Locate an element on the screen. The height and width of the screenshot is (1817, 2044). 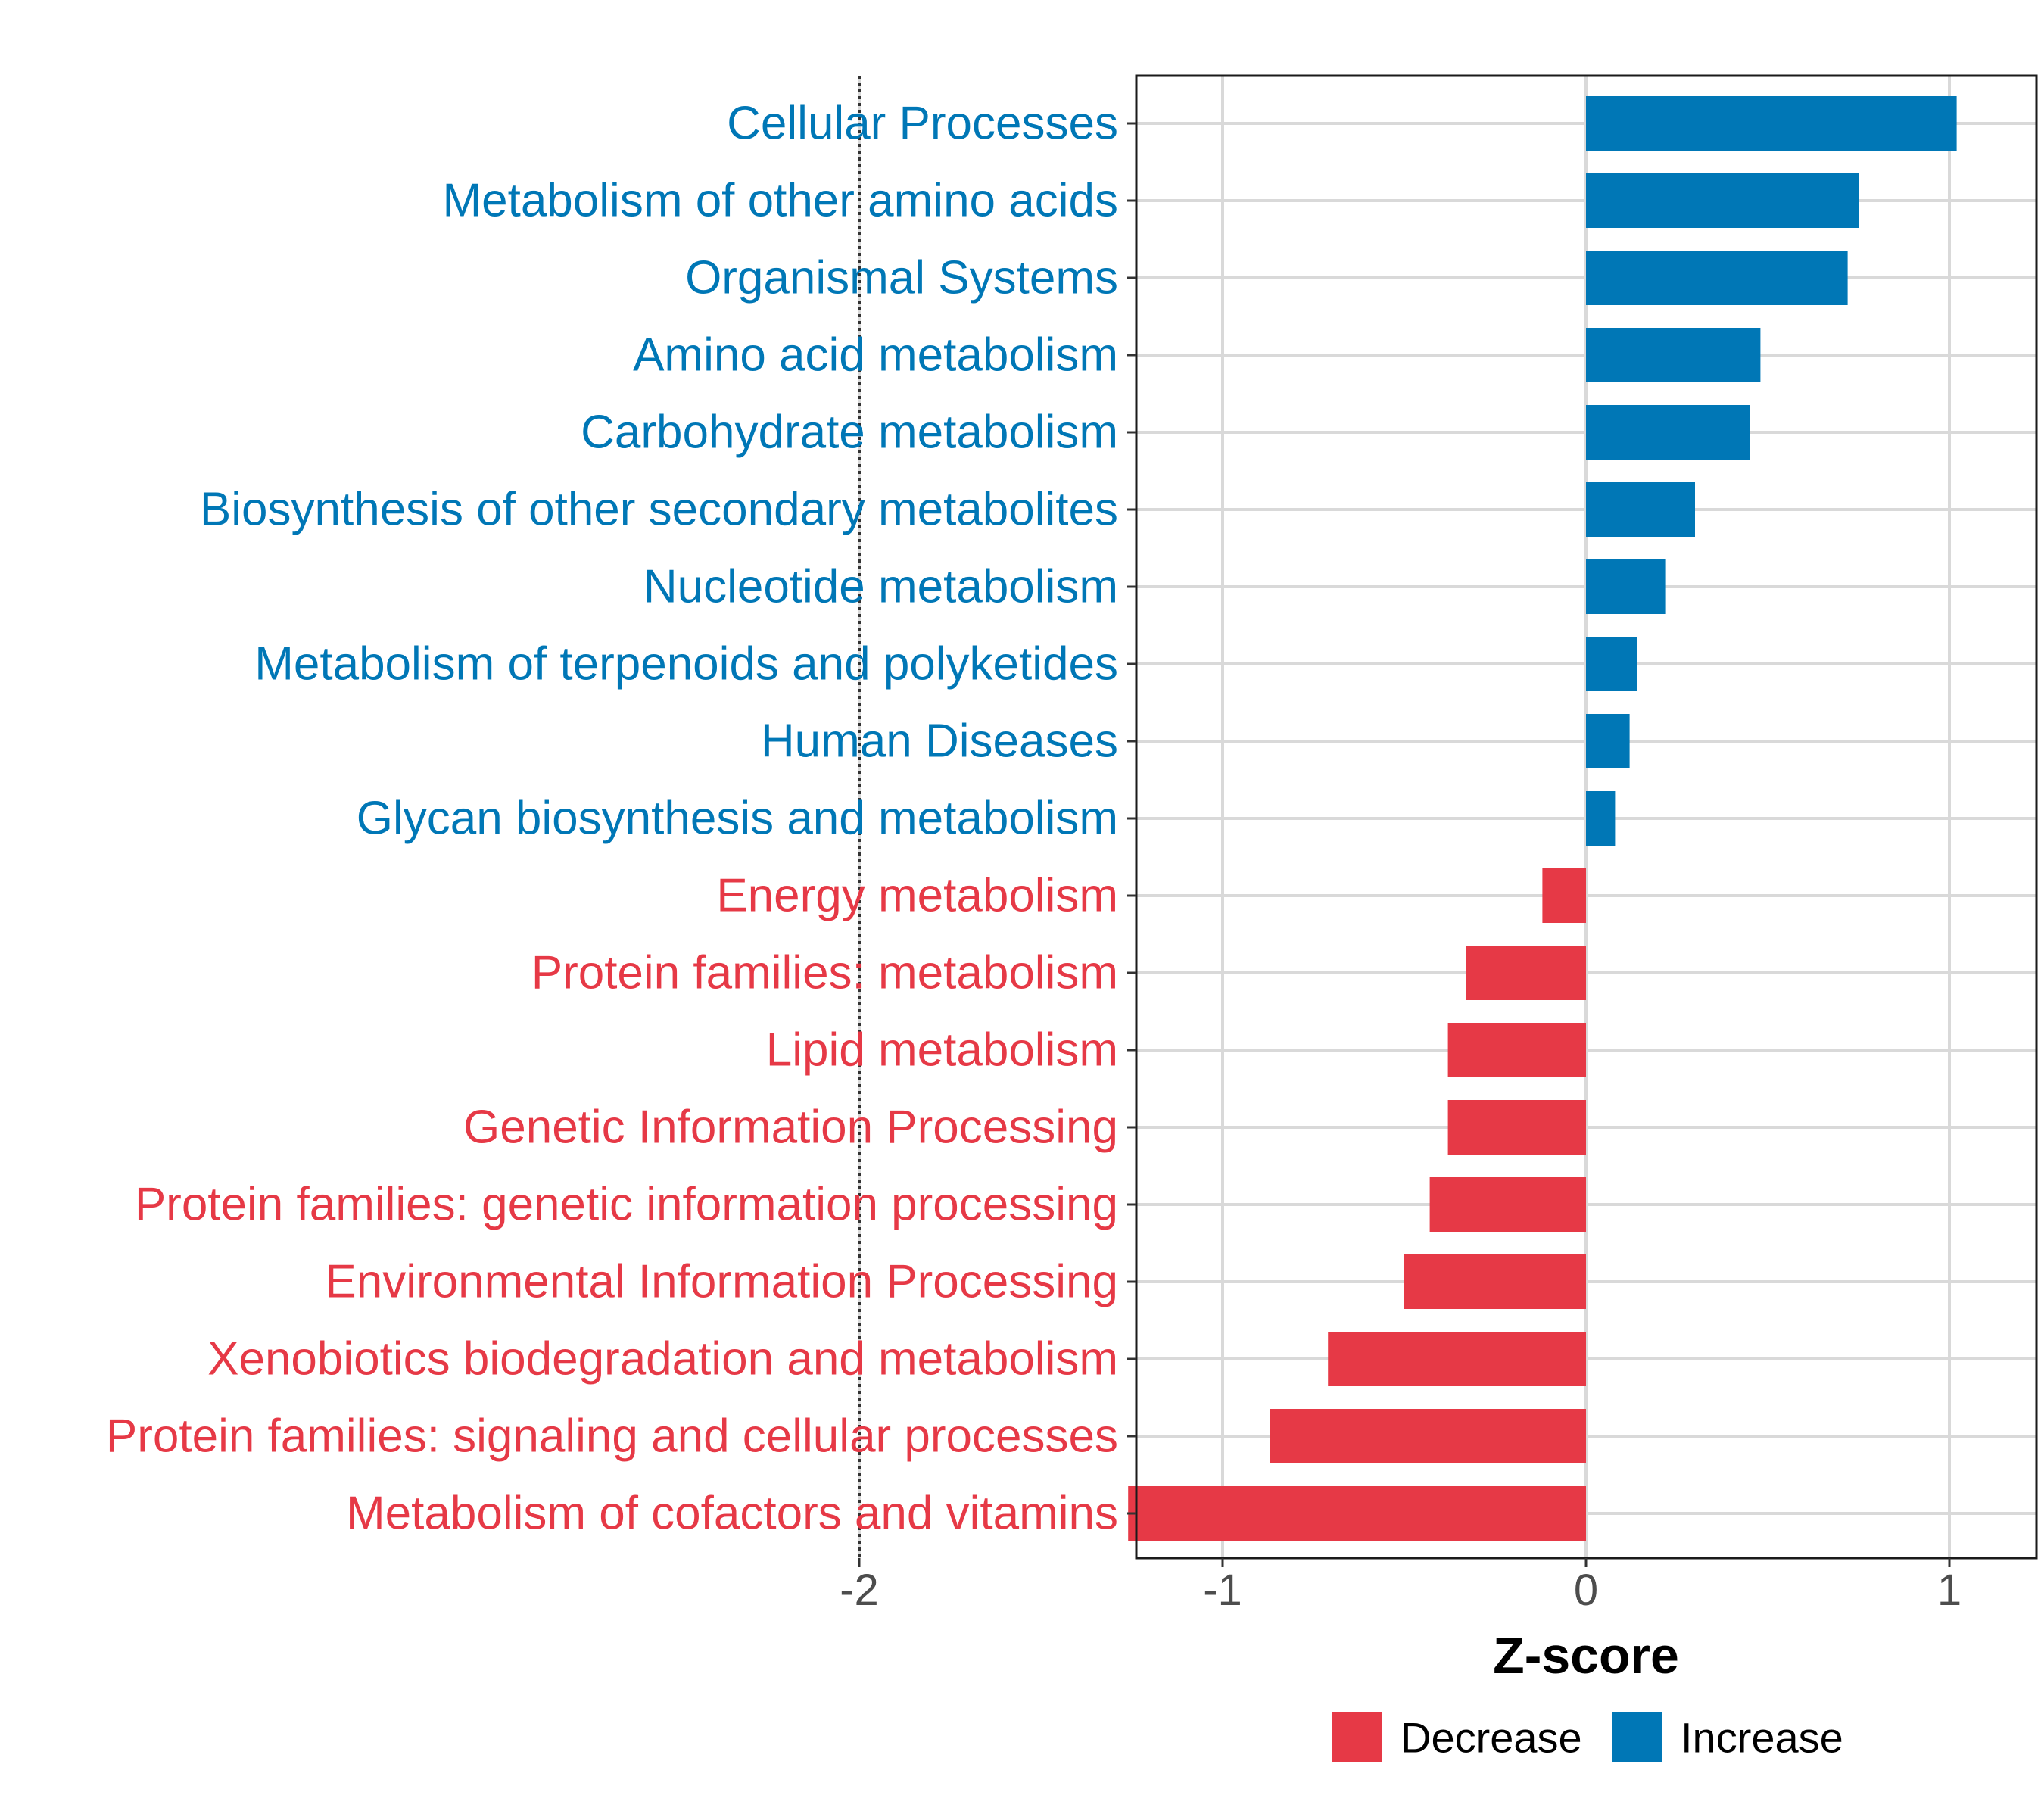
legend-swatch-decrease is located at coordinates (1357, 1737).